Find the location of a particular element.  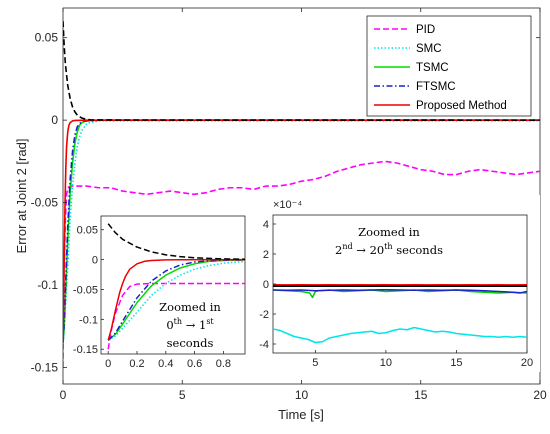

inset-right-series-ftsmc is located at coordinates (400, 291).